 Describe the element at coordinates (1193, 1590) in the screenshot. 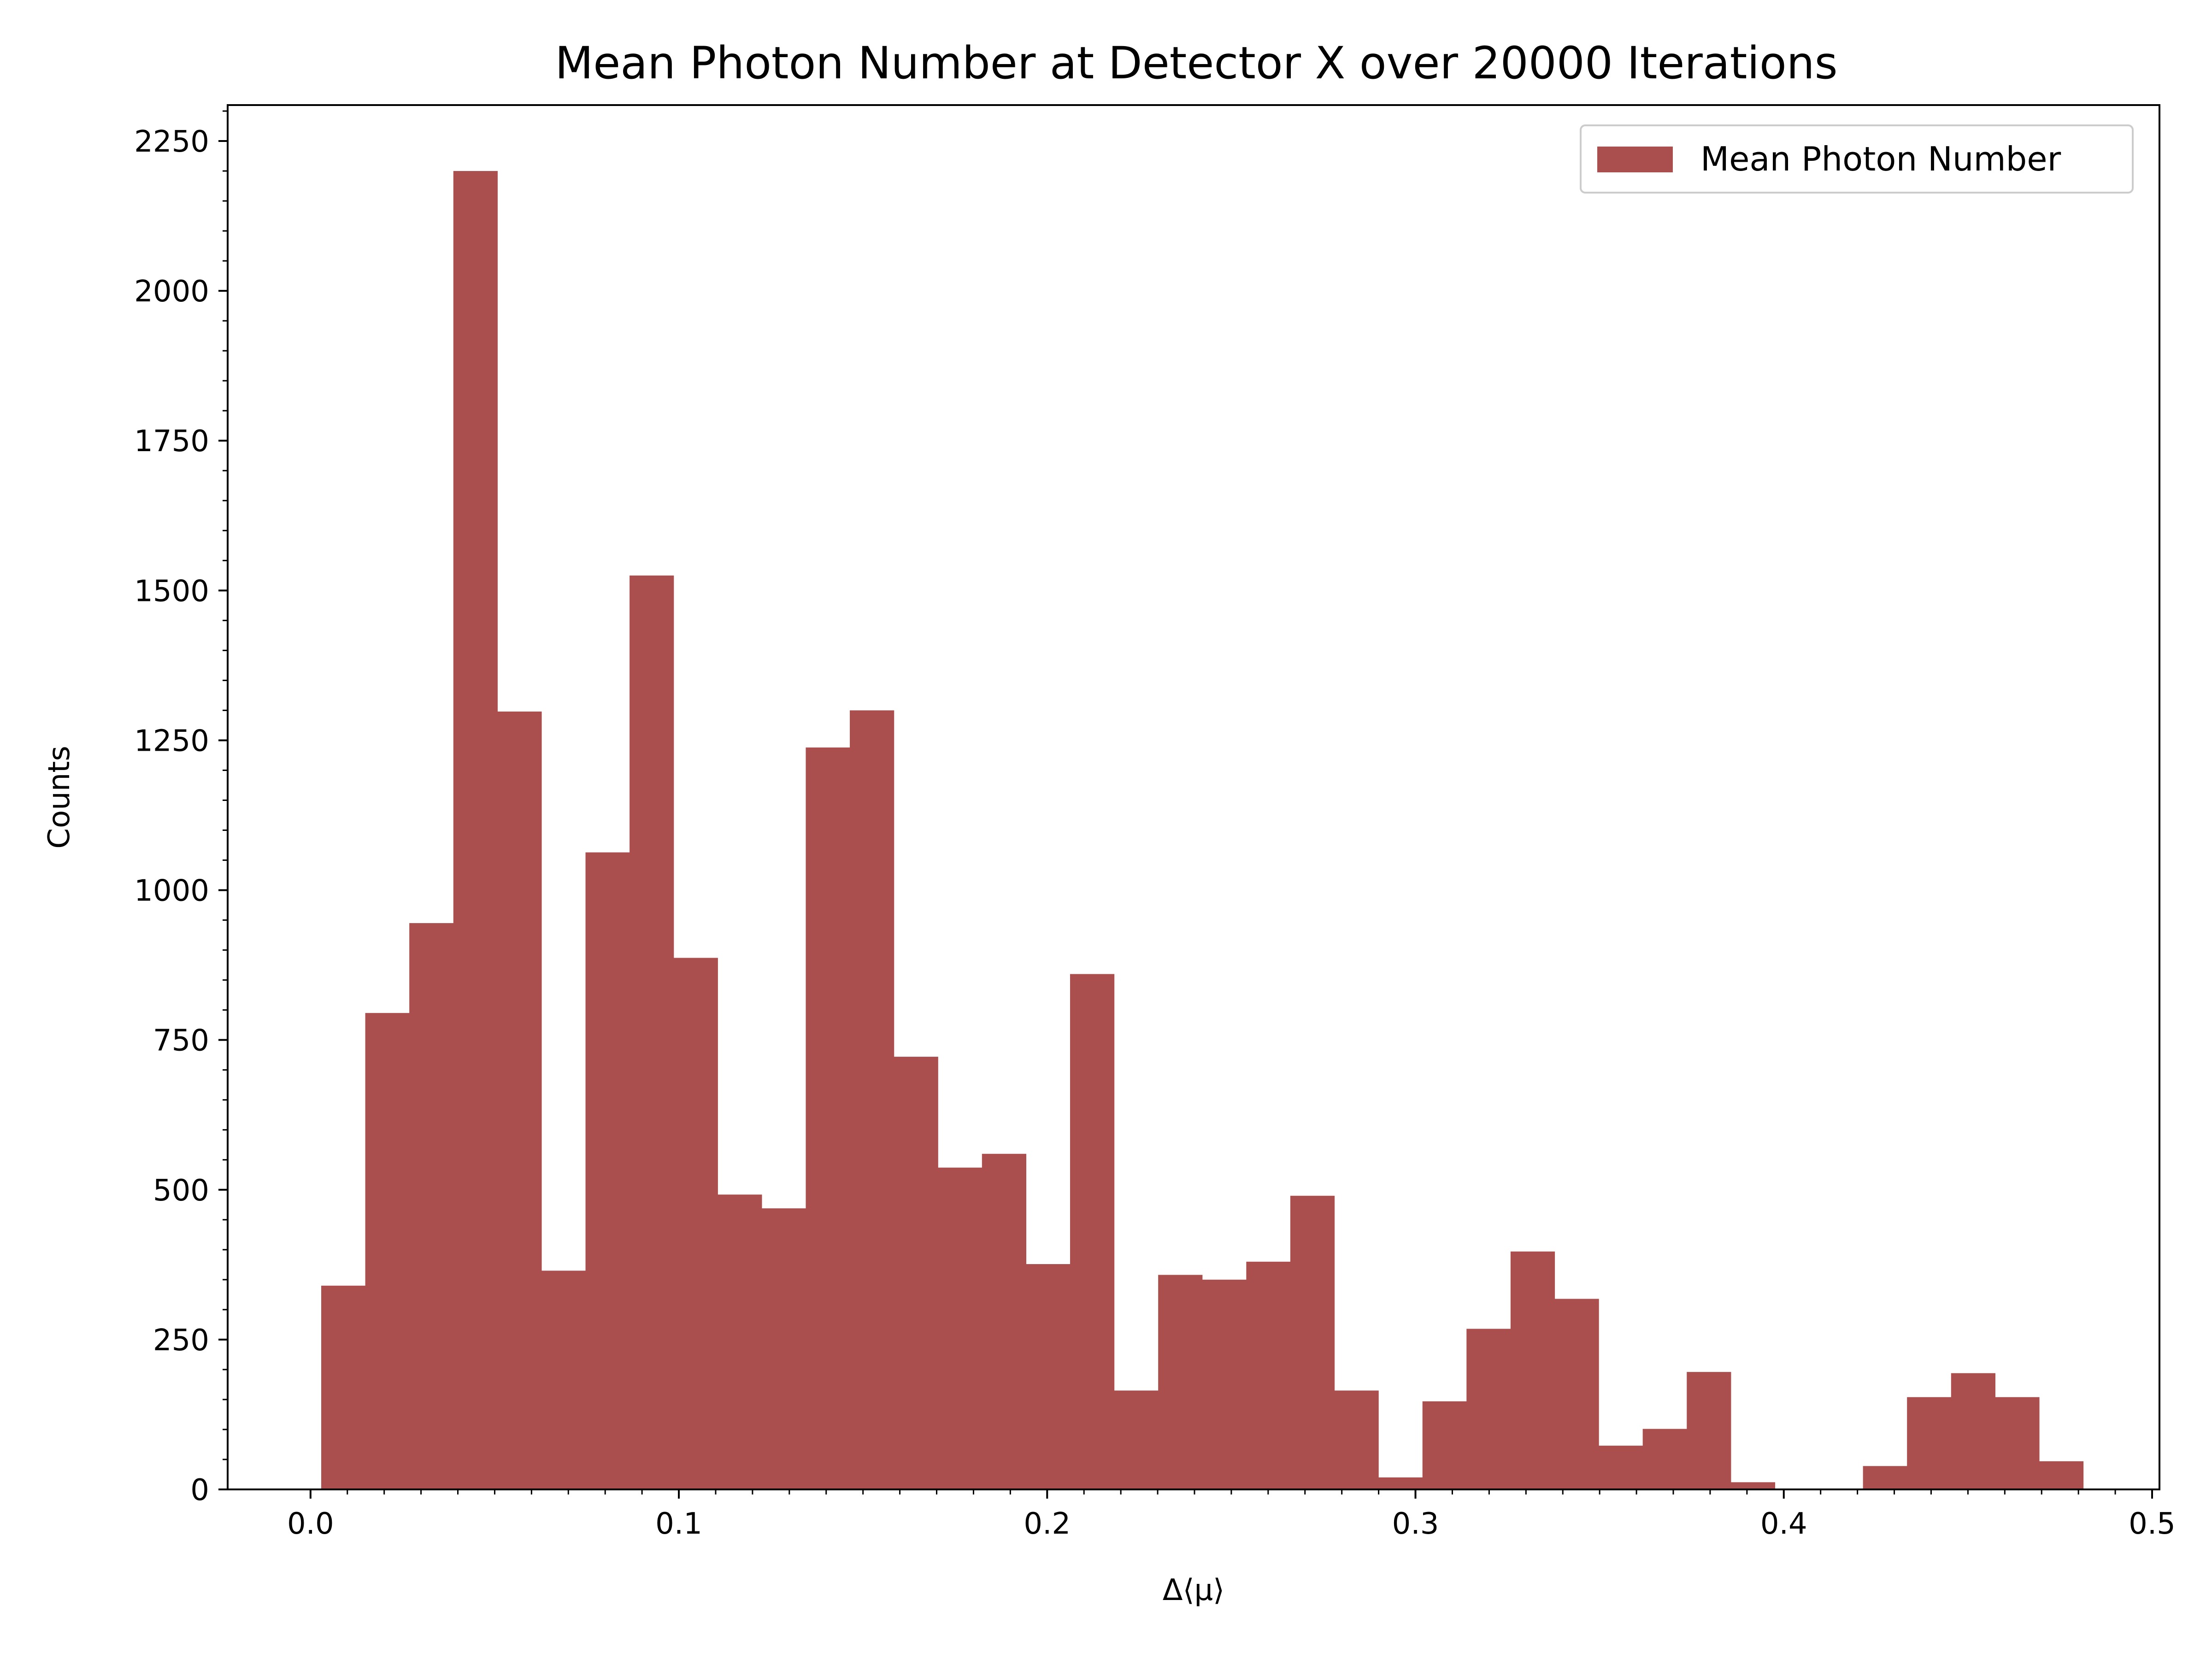

I see `x-axis-label: Δ⟨μ⟩` at that location.